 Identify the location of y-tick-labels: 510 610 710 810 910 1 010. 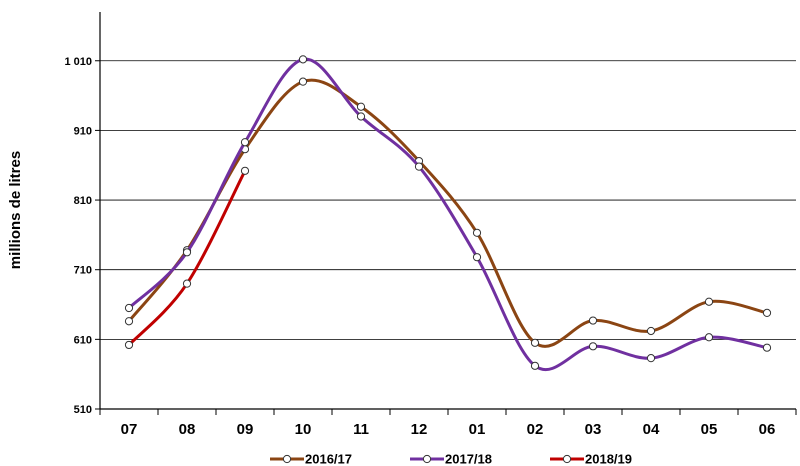
(82, 236).